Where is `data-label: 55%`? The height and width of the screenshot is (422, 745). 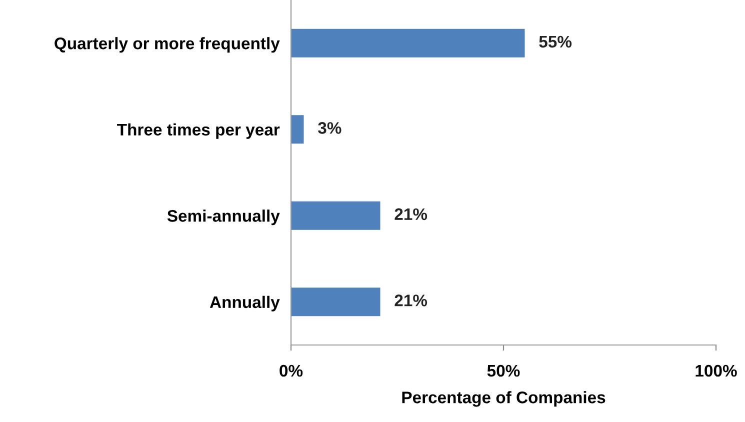
data-label: 55% is located at coordinates (555, 42).